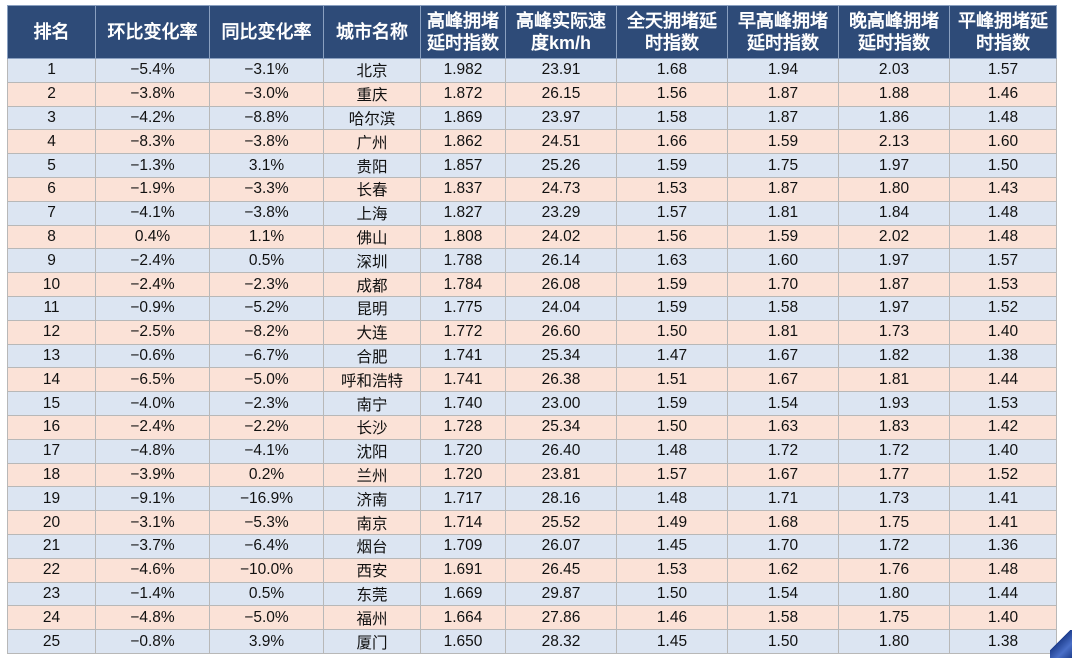 The image size is (1072, 658). I want to click on cell-allday-index: 1.45, so click(672, 546).